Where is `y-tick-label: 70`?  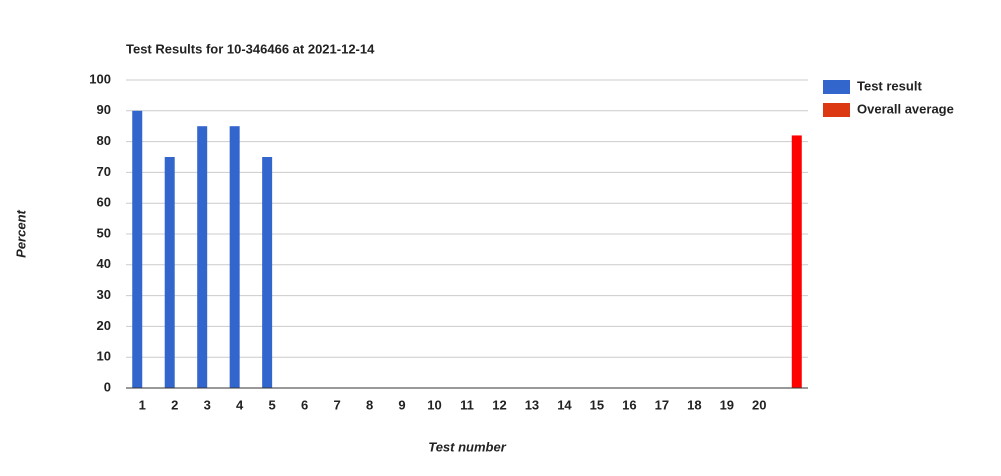 y-tick-label: 70 is located at coordinates (104, 171).